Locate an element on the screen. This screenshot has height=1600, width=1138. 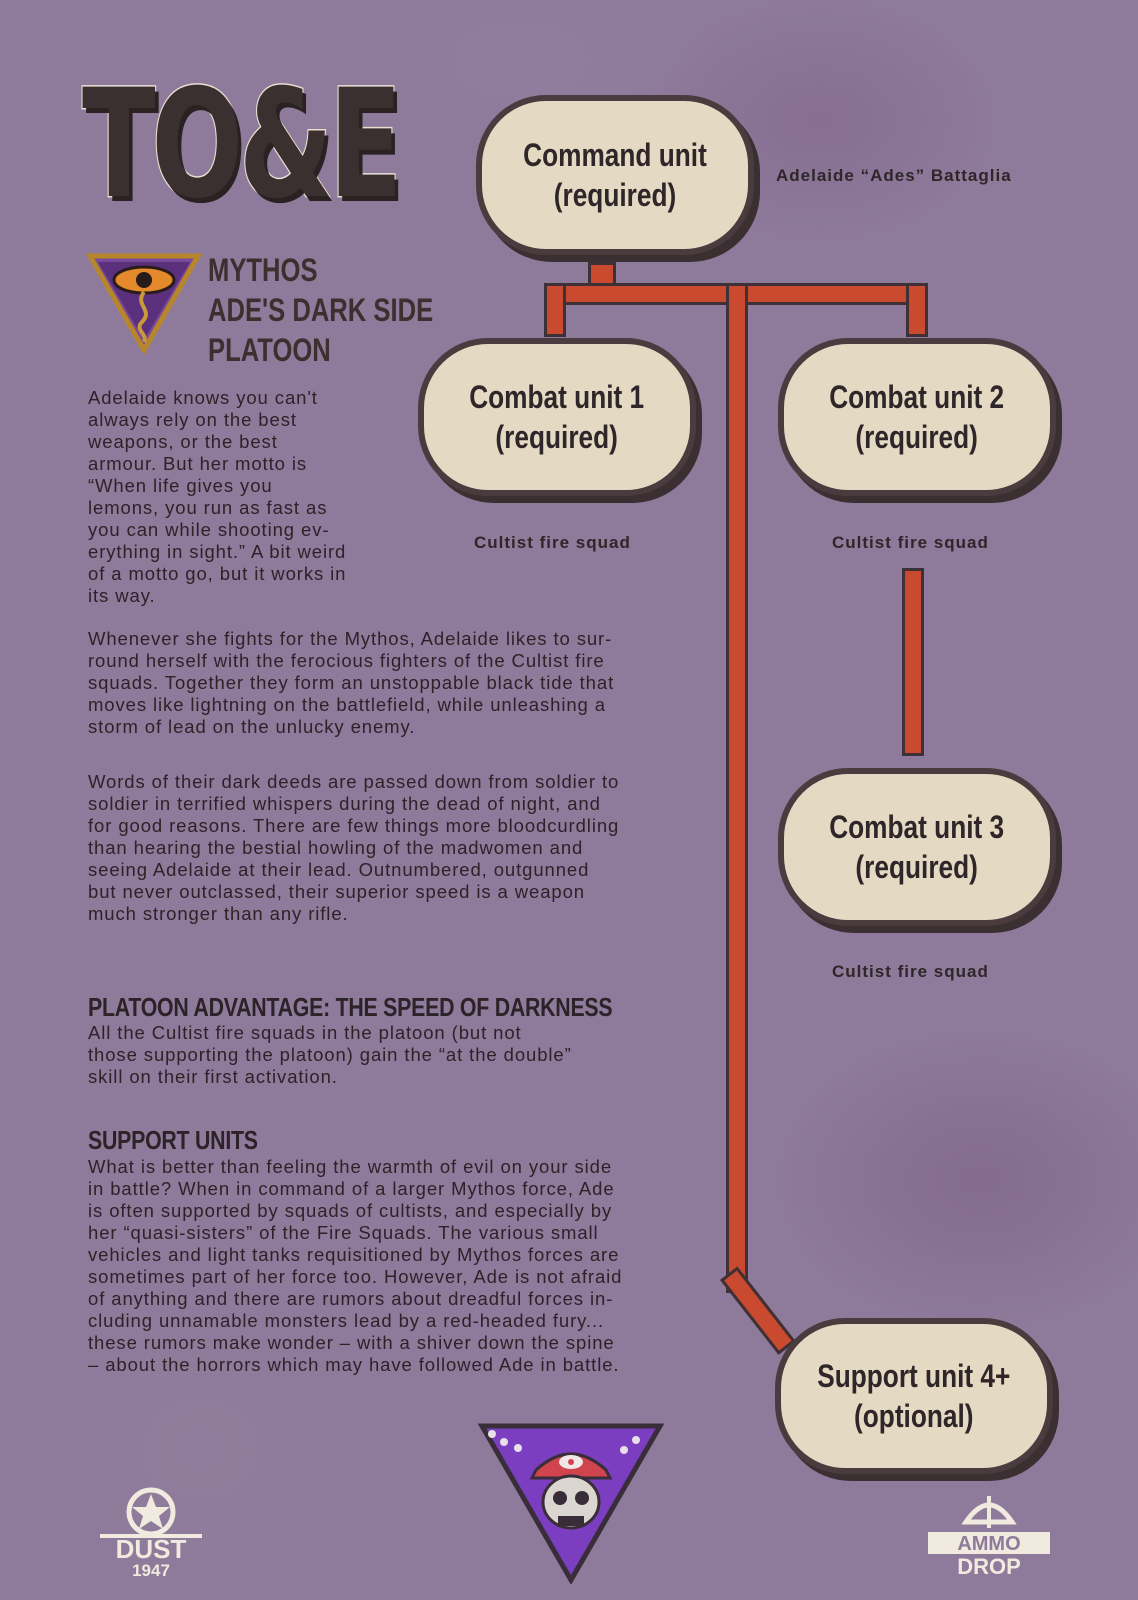
ammo-drop-logo-icon: AMMO DROP is located at coordinates (989, 1537).